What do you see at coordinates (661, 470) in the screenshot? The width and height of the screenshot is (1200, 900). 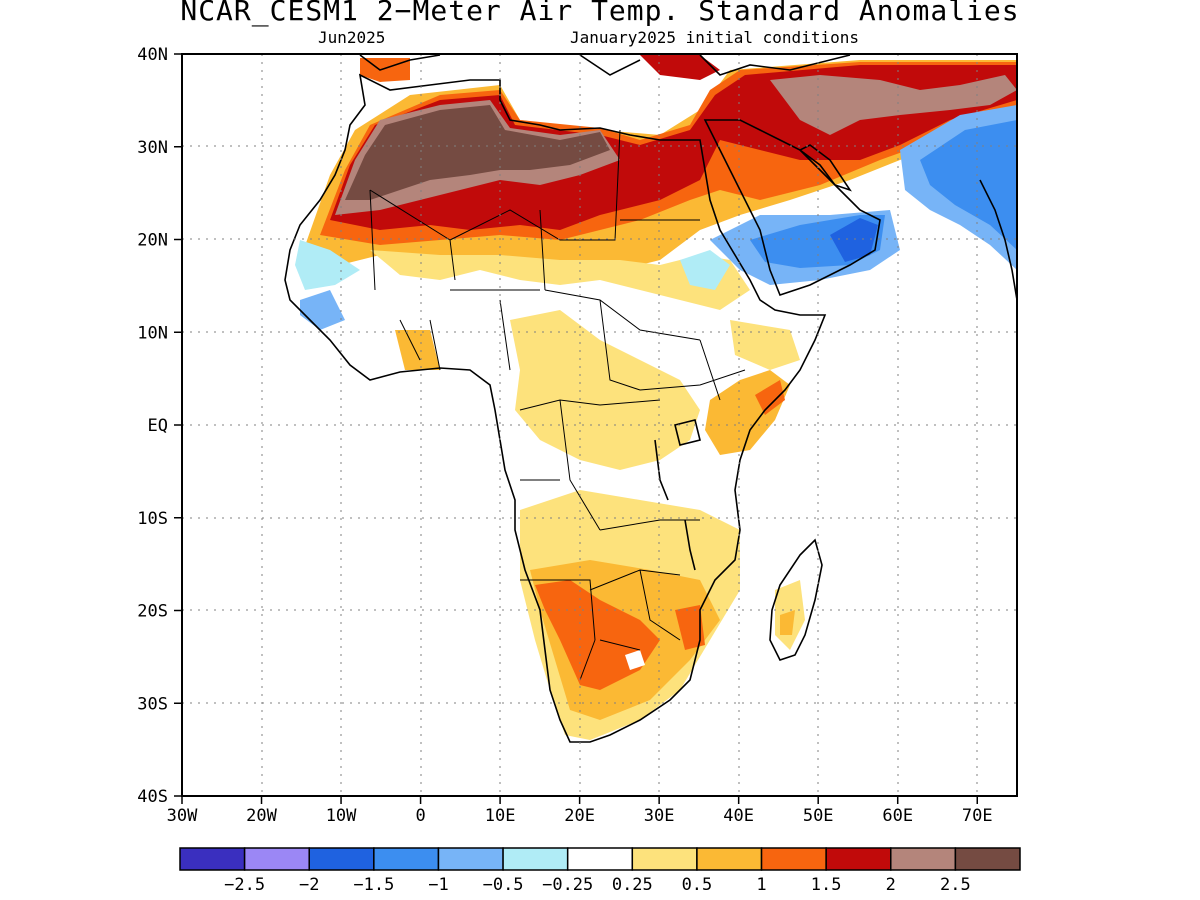 I see `lake-tanganyika` at bounding box center [661, 470].